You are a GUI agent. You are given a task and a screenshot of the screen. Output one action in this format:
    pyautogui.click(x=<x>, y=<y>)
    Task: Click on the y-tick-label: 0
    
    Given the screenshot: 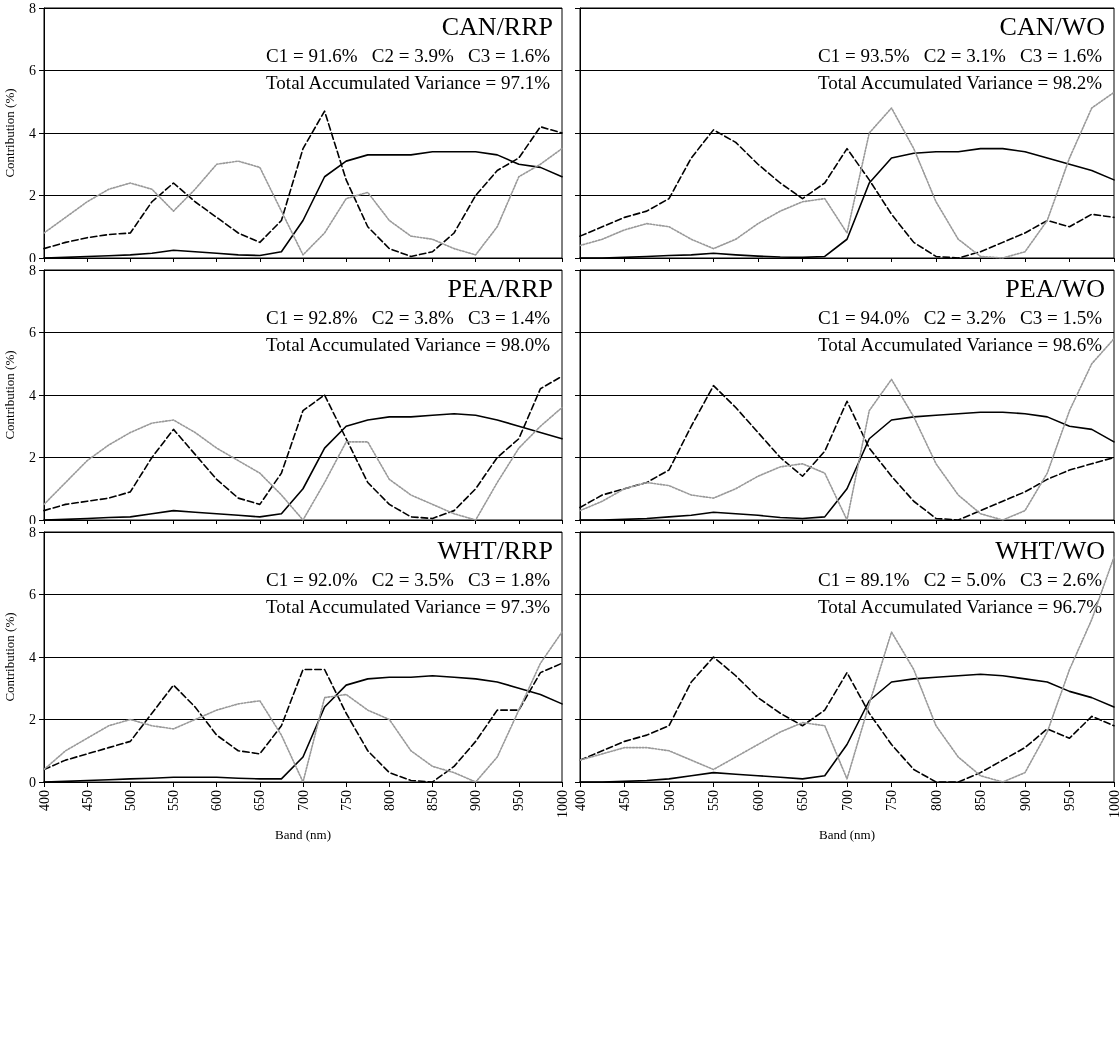 What is the action you would take?
    pyautogui.click(x=32, y=782)
    